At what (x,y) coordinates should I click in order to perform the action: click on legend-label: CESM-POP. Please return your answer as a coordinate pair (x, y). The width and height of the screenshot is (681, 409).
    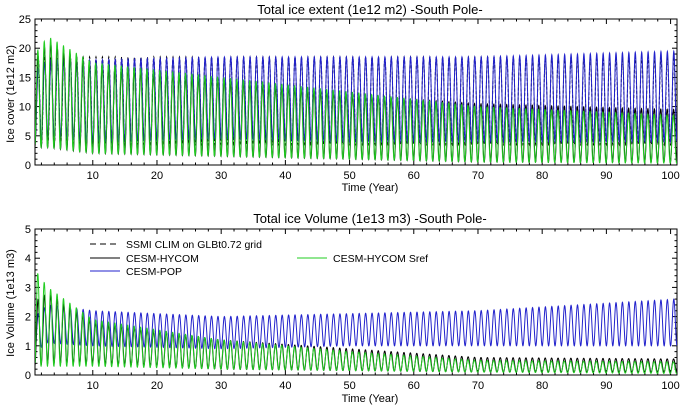
    Looking at the image, I should click on (154, 272).